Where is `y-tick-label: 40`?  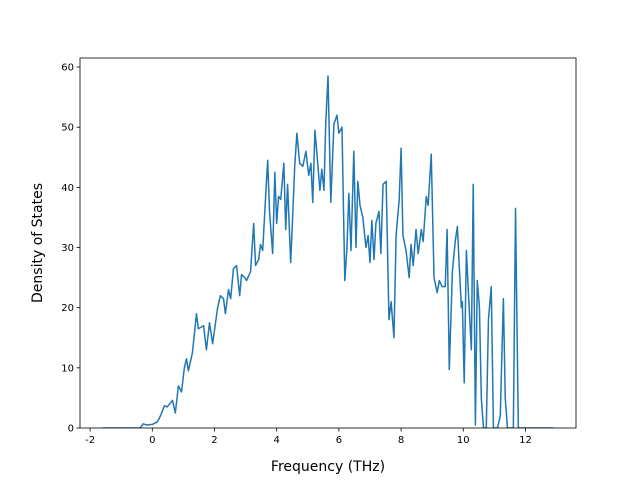 y-tick-label: 40 is located at coordinates (67, 188).